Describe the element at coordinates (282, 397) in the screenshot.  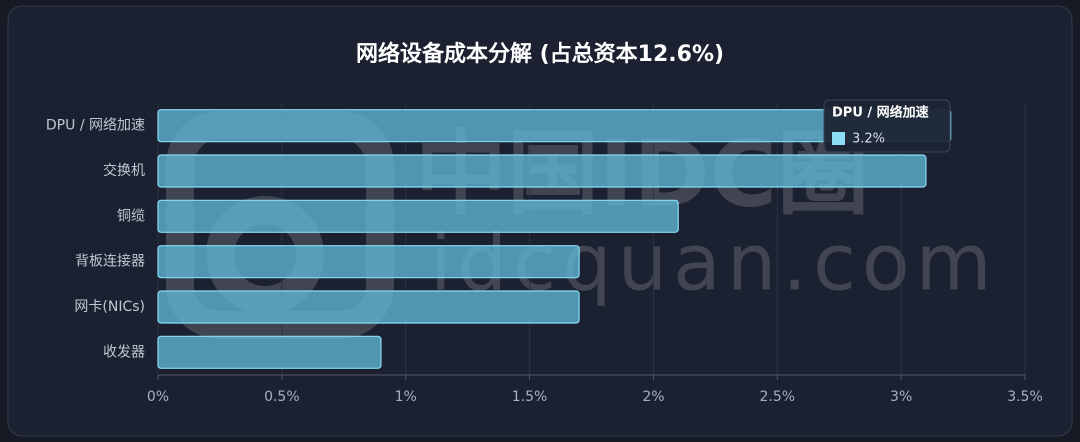
I see `x-tick-label: 0.5%` at that location.